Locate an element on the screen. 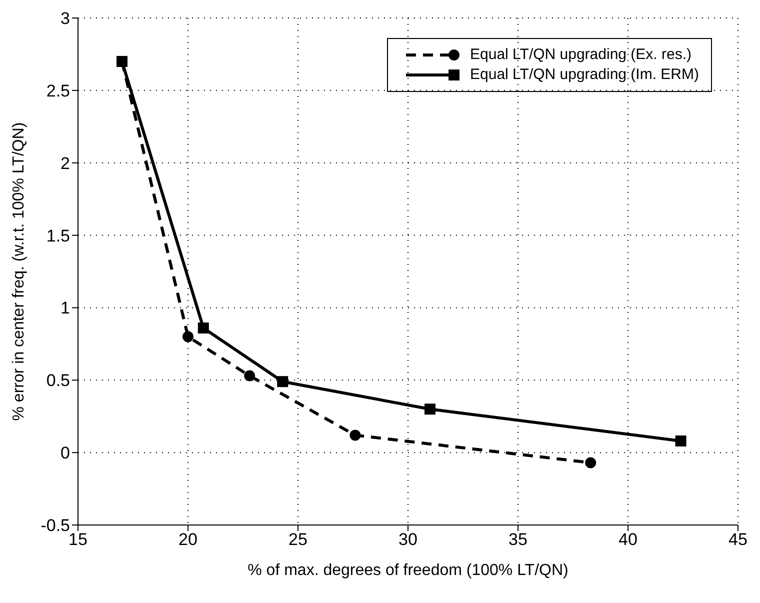 Image resolution: width=760 pixels, height=603 pixels. y-tick-label: 0 is located at coordinates (65, 453).